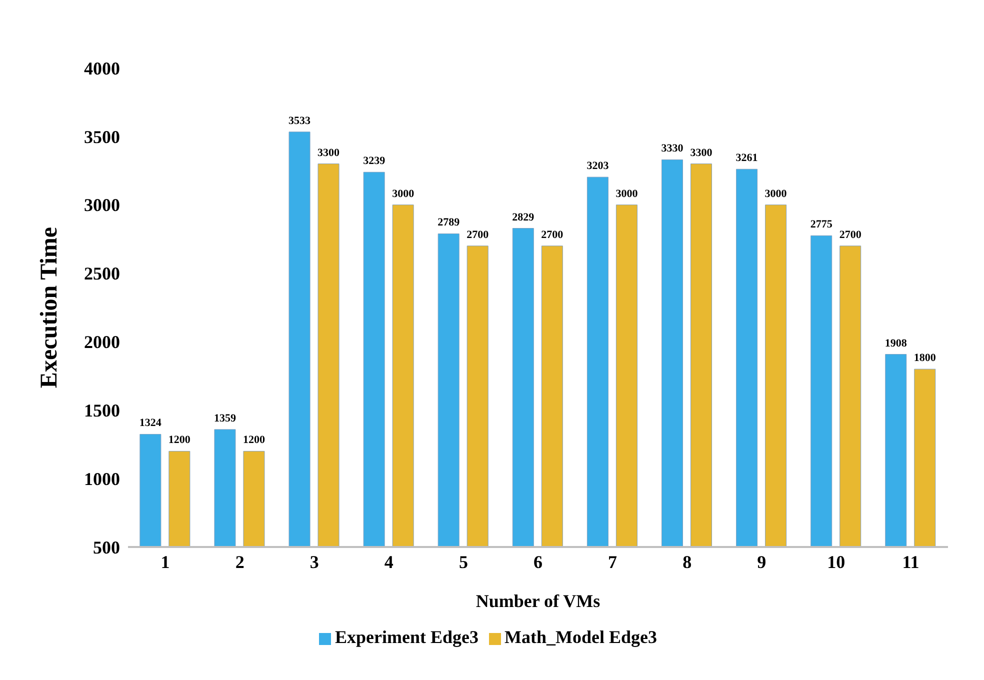  Describe the element at coordinates (314, 562) in the screenshot. I see `x-tick-label: 3` at that location.